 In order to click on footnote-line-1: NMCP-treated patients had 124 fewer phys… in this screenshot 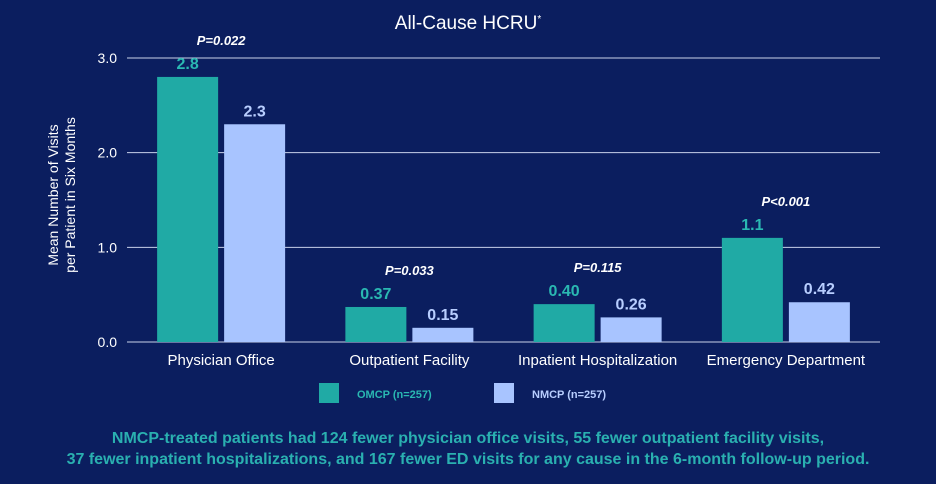, I will do `click(468, 438)`.